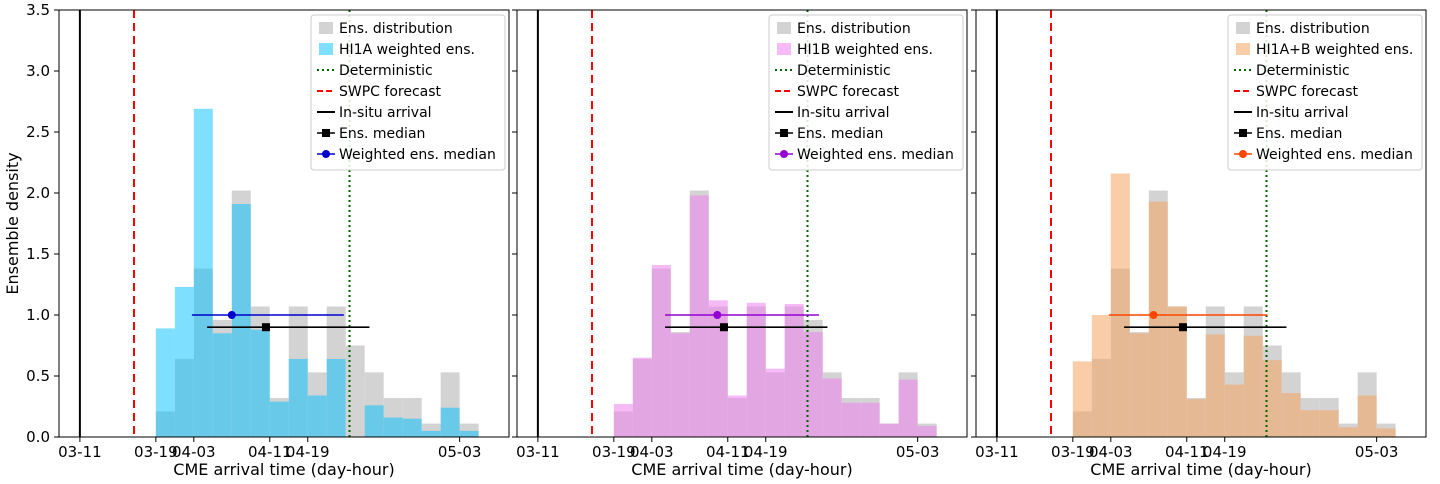 This screenshot has height=484, width=1440. Describe the element at coordinates (38, 315) in the screenshot. I see `y-tick-label: 1.0` at that location.